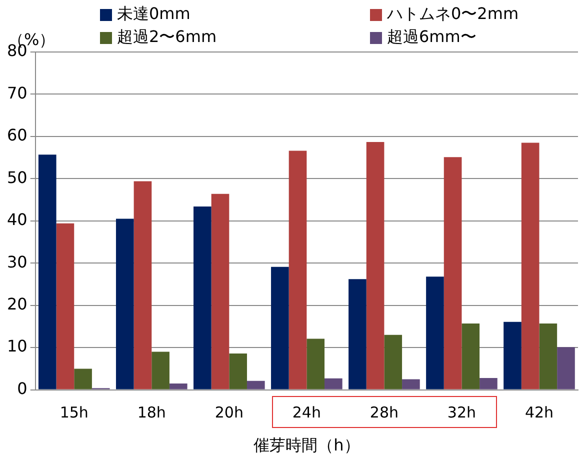 This screenshot has height=464, width=582. I want to click on x-tick-label: 32h, so click(461, 413).